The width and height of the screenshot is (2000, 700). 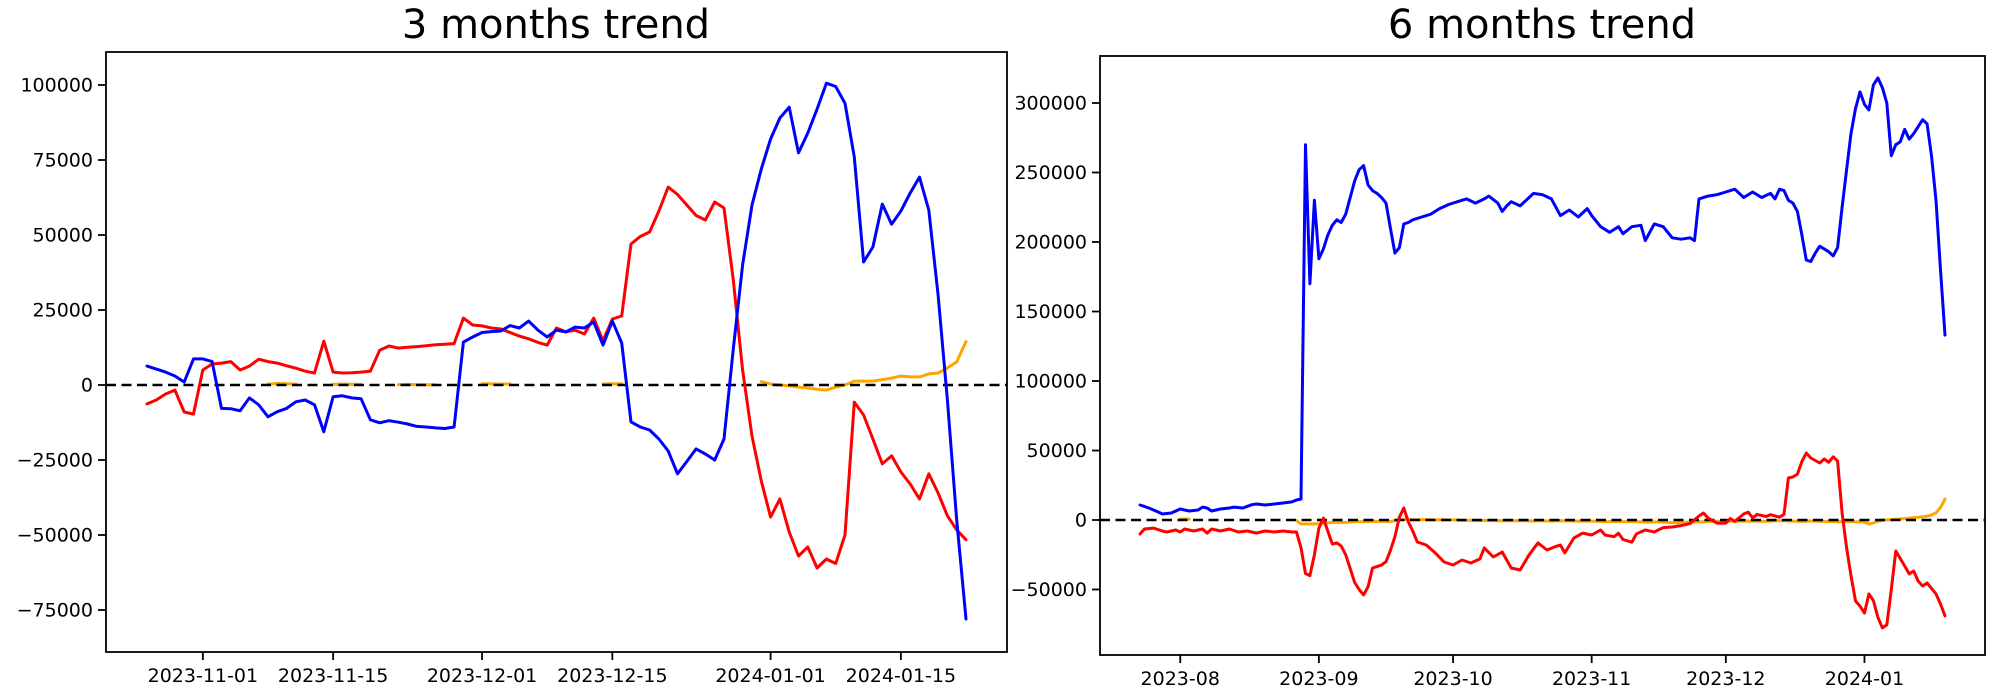 What do you see at coordinates (1542, 540) in the screenshot?
I see `red-series-line` at bounding box center [1542, 540].